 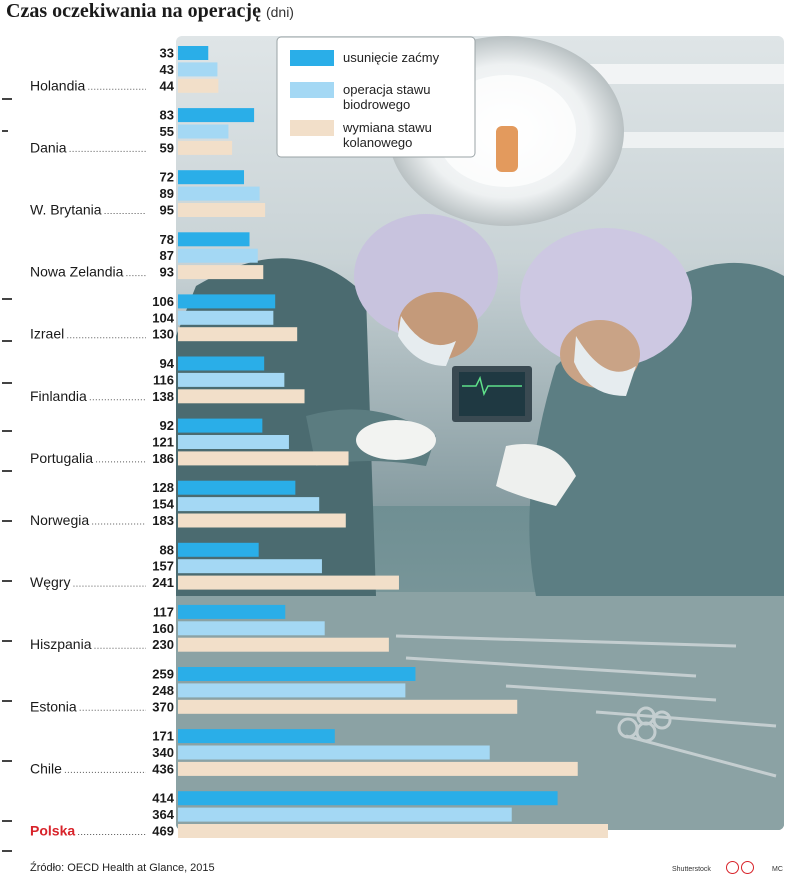 I want to click on data-label: 92, so click(x=167, y=425).